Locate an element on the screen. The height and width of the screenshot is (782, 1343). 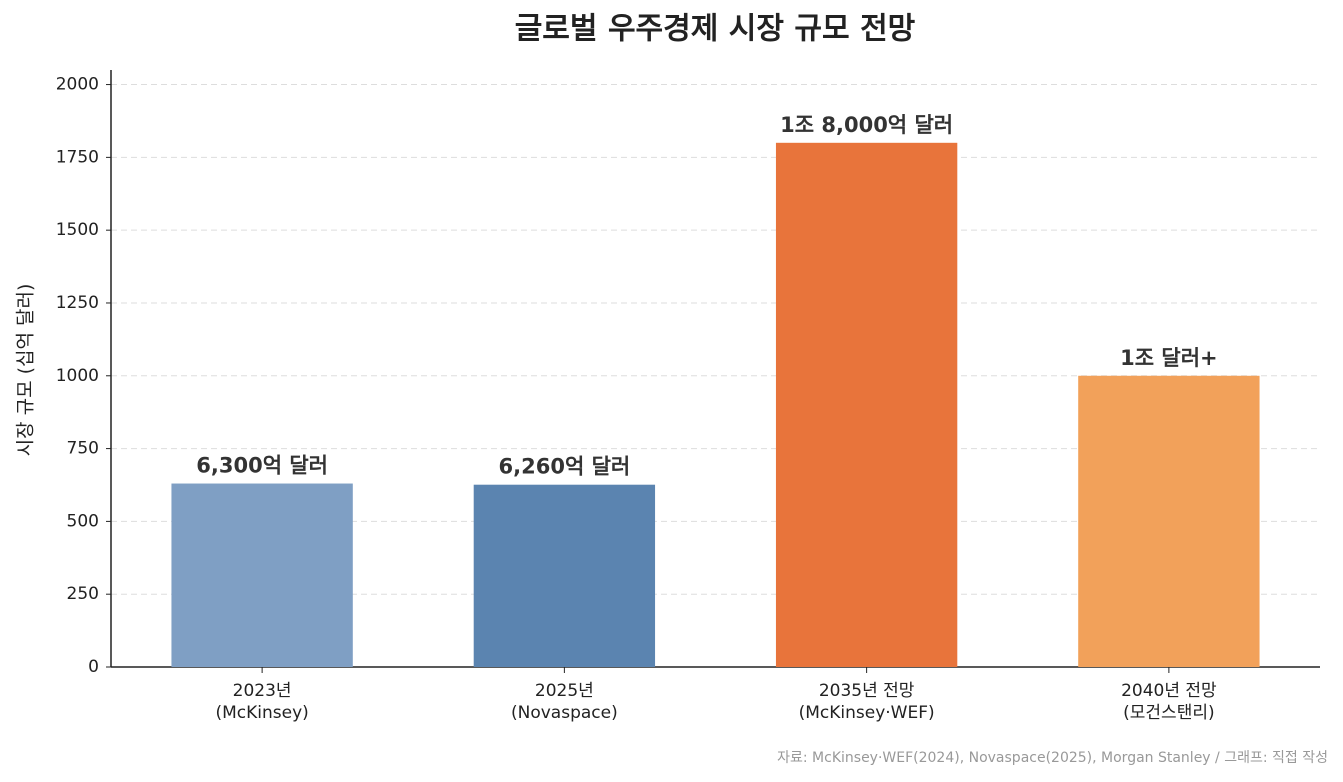
chart-title: 글로벌 우주경제 시장 규모 전망 is located at coordinates (715, 29).